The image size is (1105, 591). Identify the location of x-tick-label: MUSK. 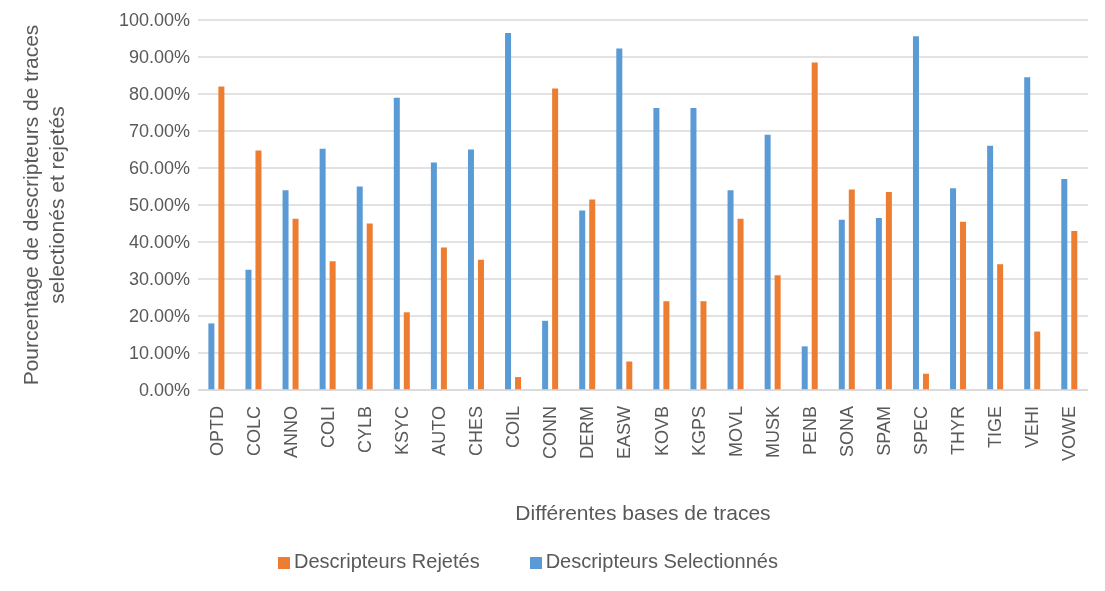
(772, 432).